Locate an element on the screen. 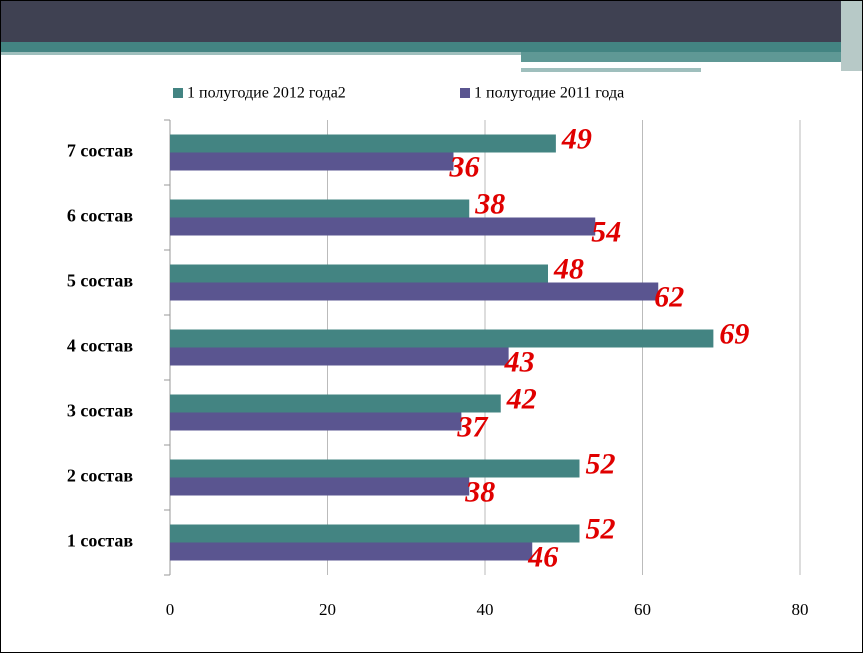  value-label: 54 is located at coordinates (606, 231).